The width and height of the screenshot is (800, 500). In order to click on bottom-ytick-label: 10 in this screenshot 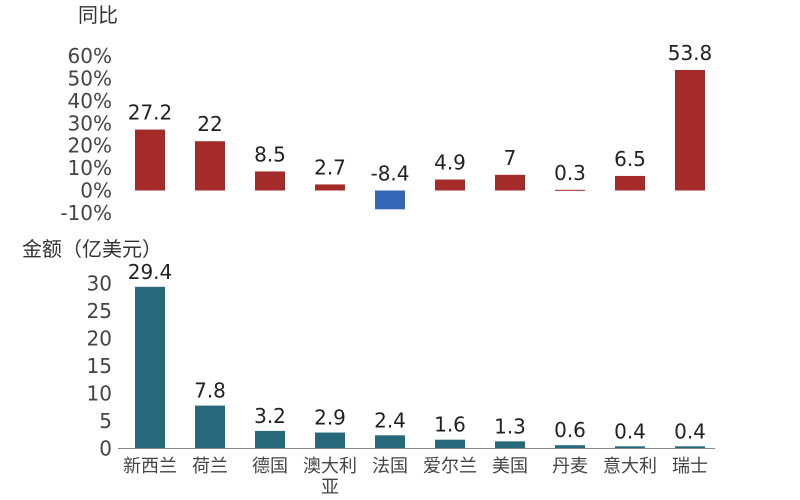, I will do `click(99, 394)`.